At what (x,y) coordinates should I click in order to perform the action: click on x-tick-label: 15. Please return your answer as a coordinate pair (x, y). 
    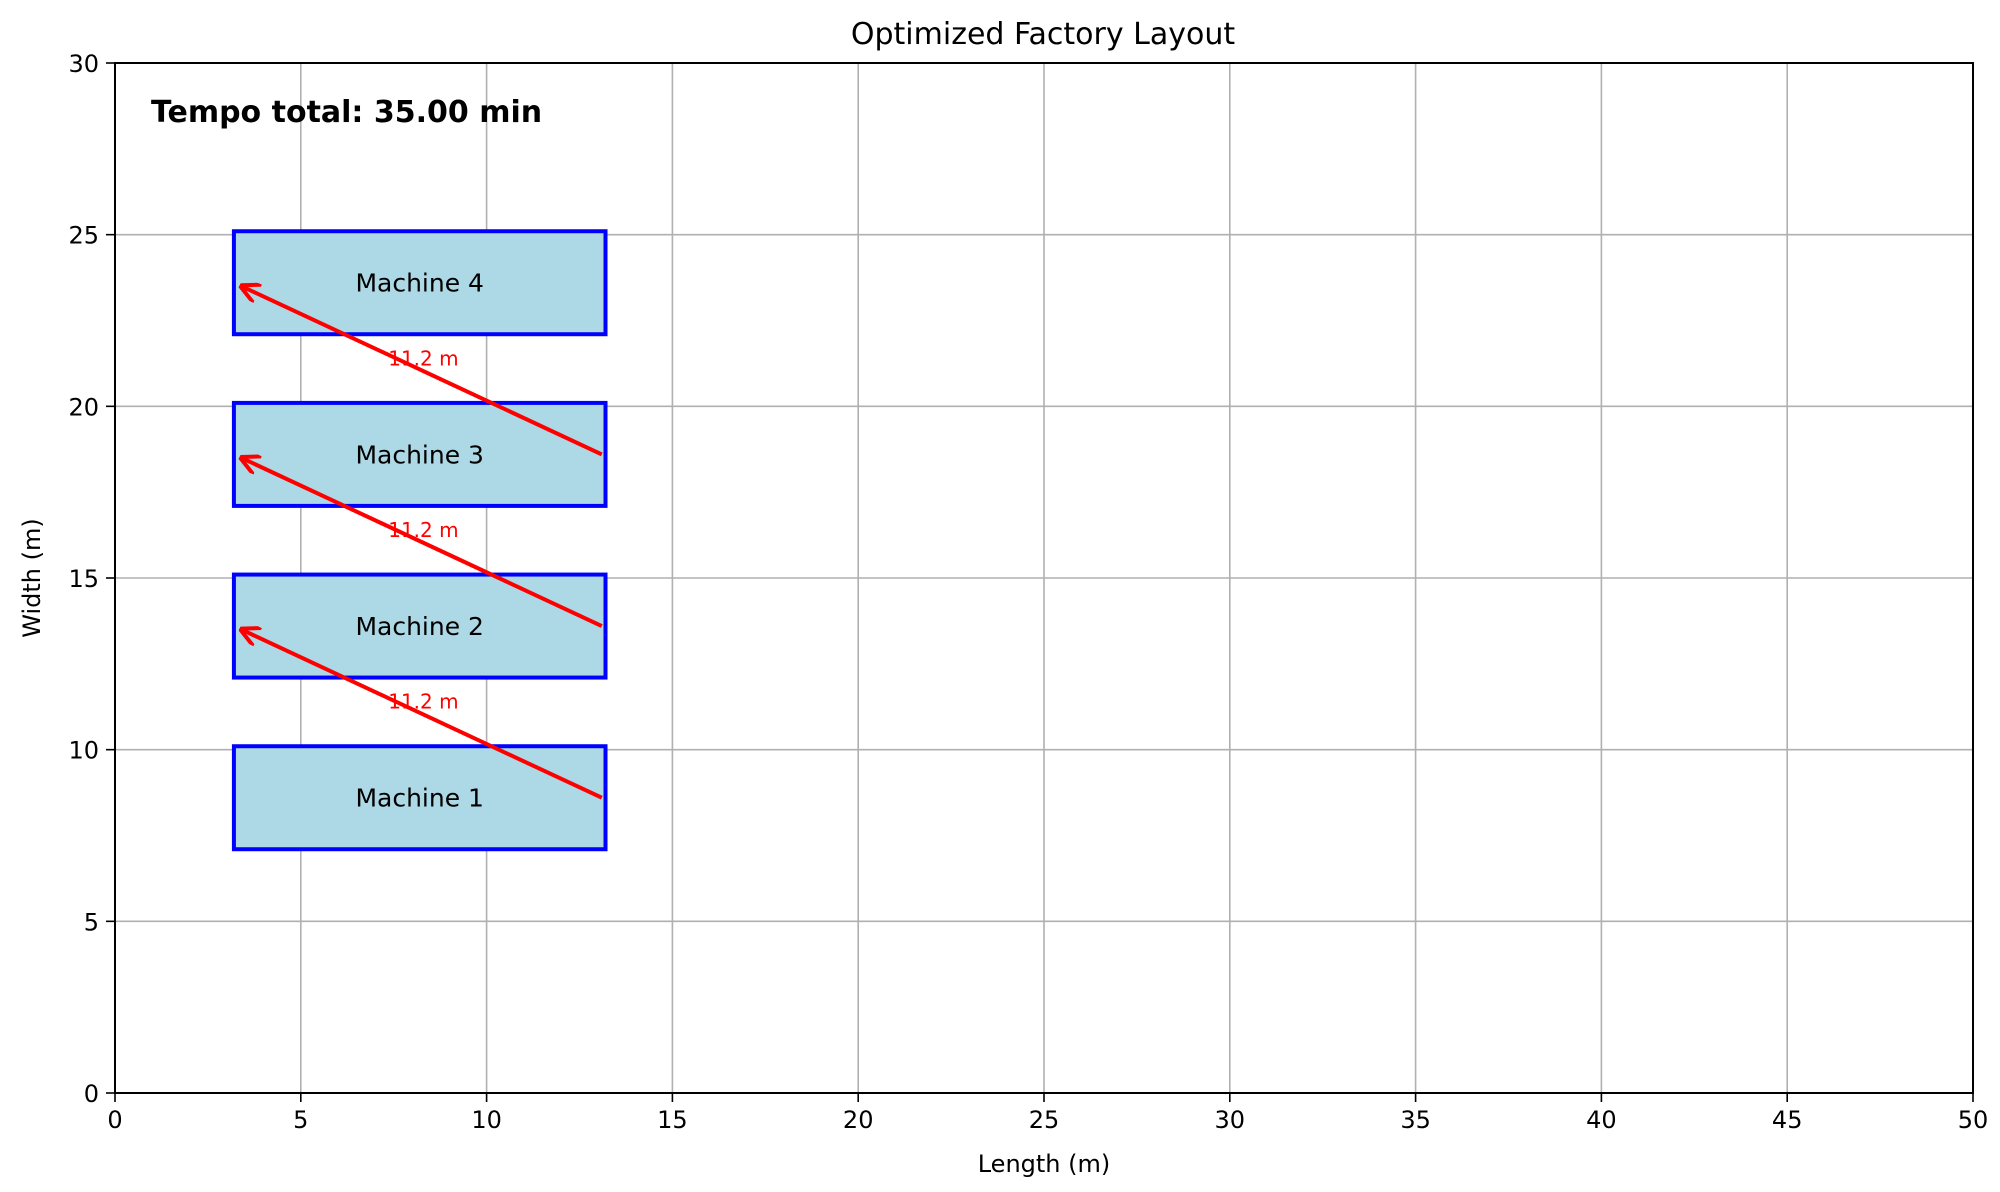
    Looking at the image, I should click on (672, 1120).